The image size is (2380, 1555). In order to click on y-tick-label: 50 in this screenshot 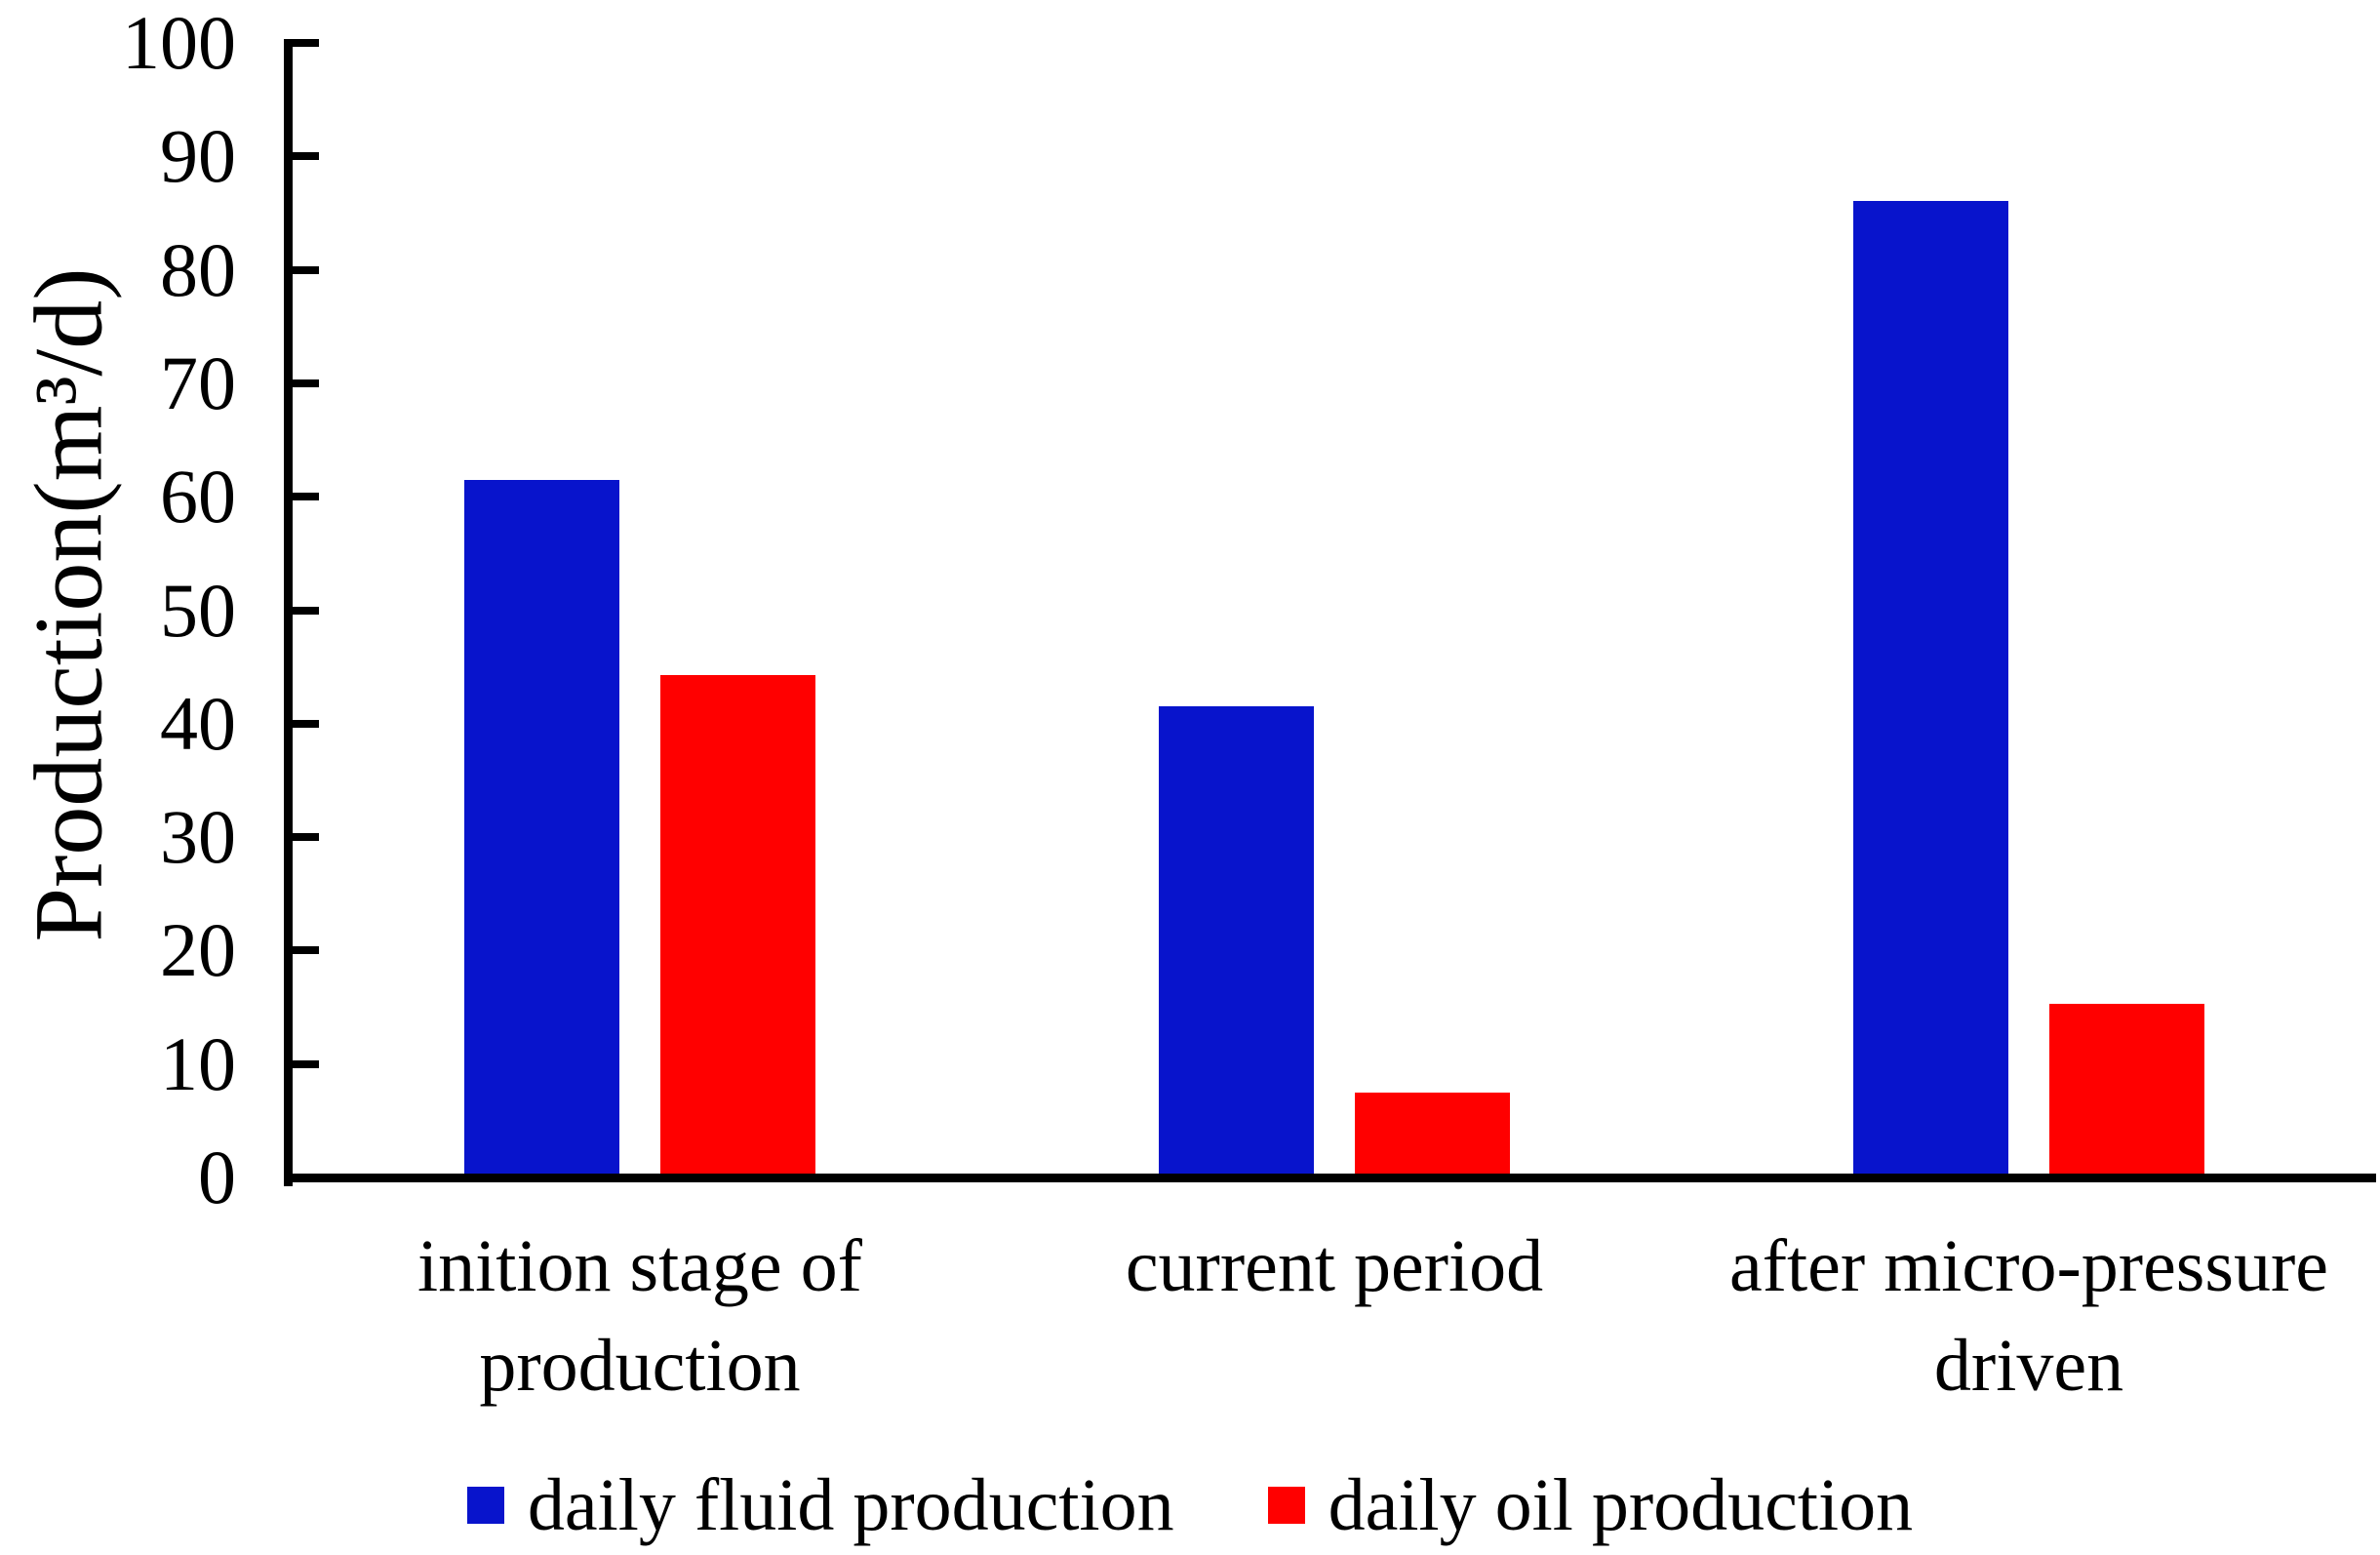, I will do `click(198, 610)`.